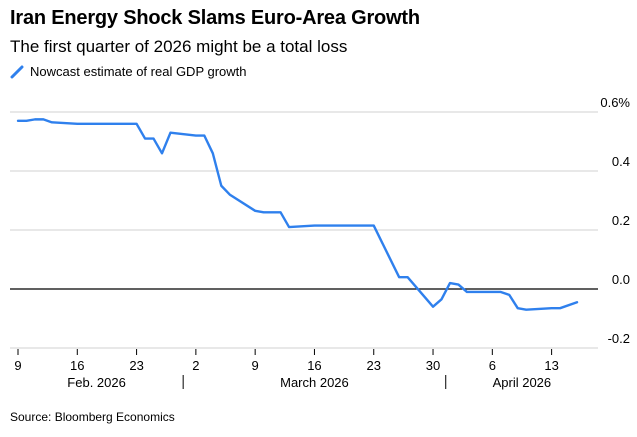 Image resolution: width=637 pixels, height=437 pixels. I want to click on y-tick-label: -0.2, so click(619, 338).